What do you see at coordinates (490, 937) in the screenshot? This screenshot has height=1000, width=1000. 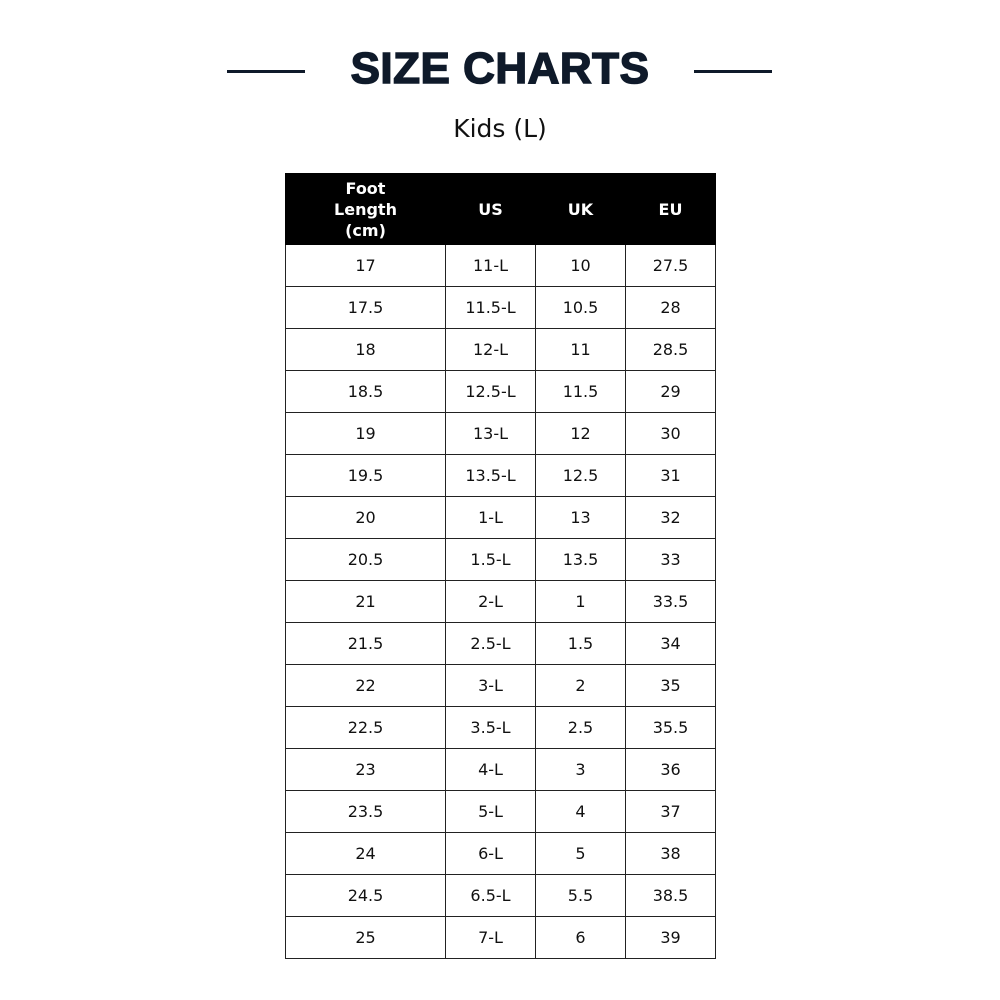 I see `cell-us: 7-L` at bounding box center [490, 937].